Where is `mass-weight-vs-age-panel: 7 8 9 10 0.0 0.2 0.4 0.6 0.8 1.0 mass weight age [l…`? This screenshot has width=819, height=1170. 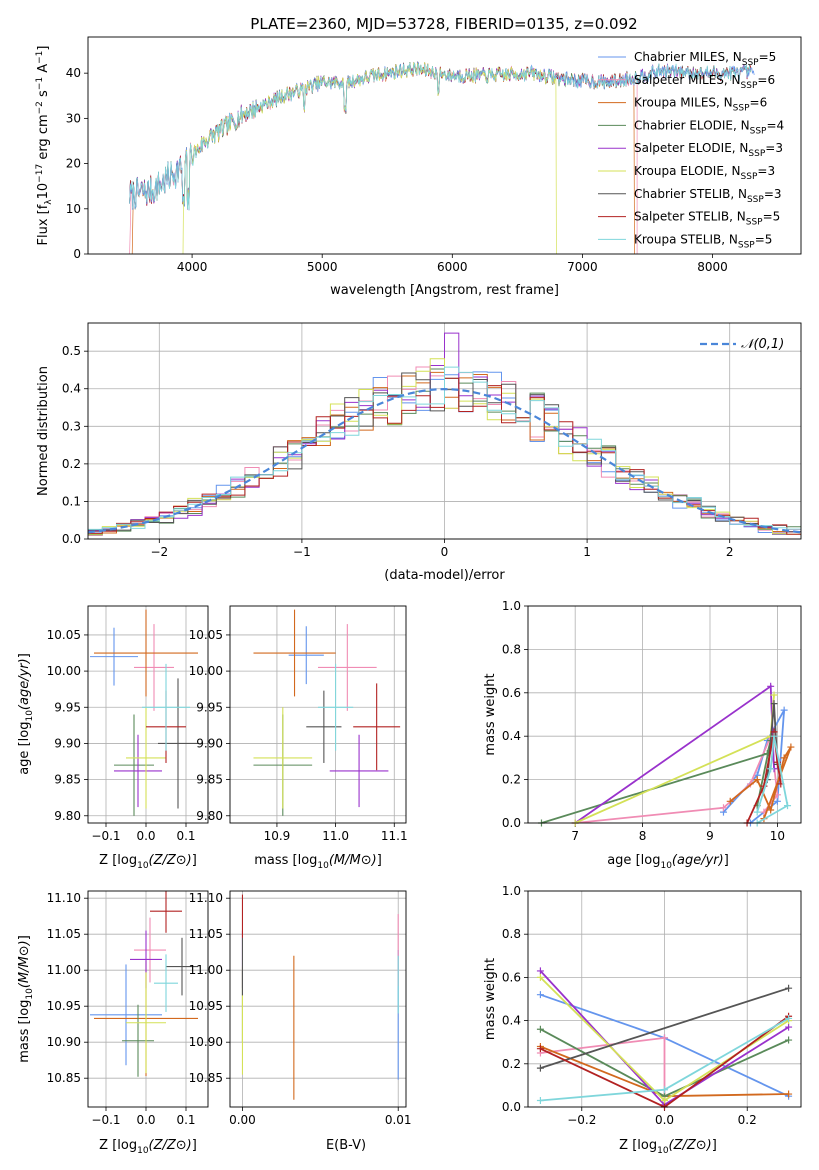
mass-weight-vs-age-panel: 7 8 9 10 0.0 0.2 0.4 0.6 0.8 1.0 mass weight age [l… is located at coordinates (642, 735).